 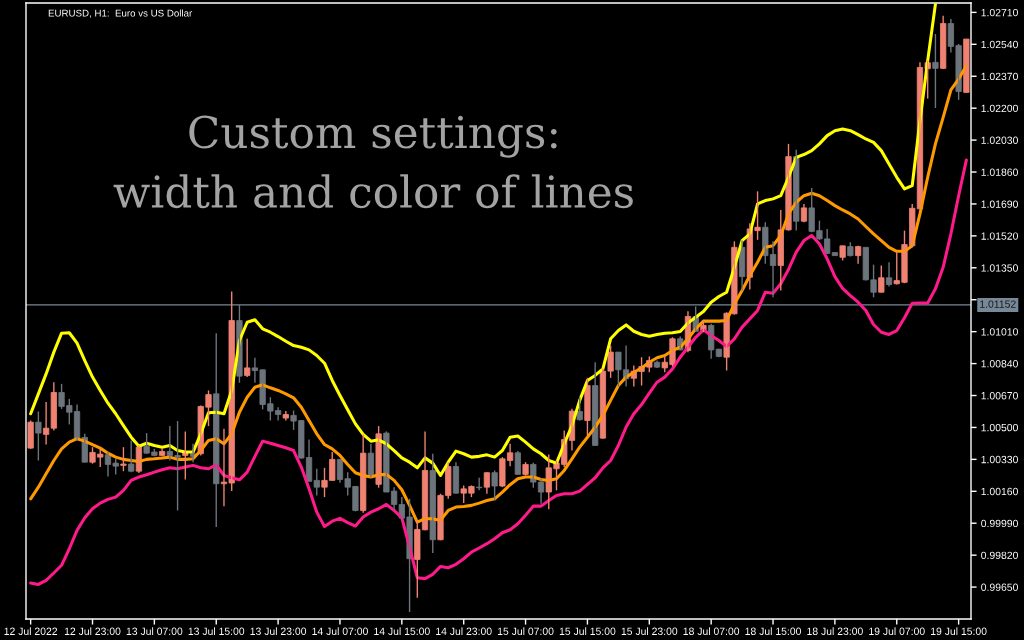 What do you see at coordinates (998, 304) in the screenshot?
I see `ref-line-label: 1.01152` at bounding box center [998, 304].